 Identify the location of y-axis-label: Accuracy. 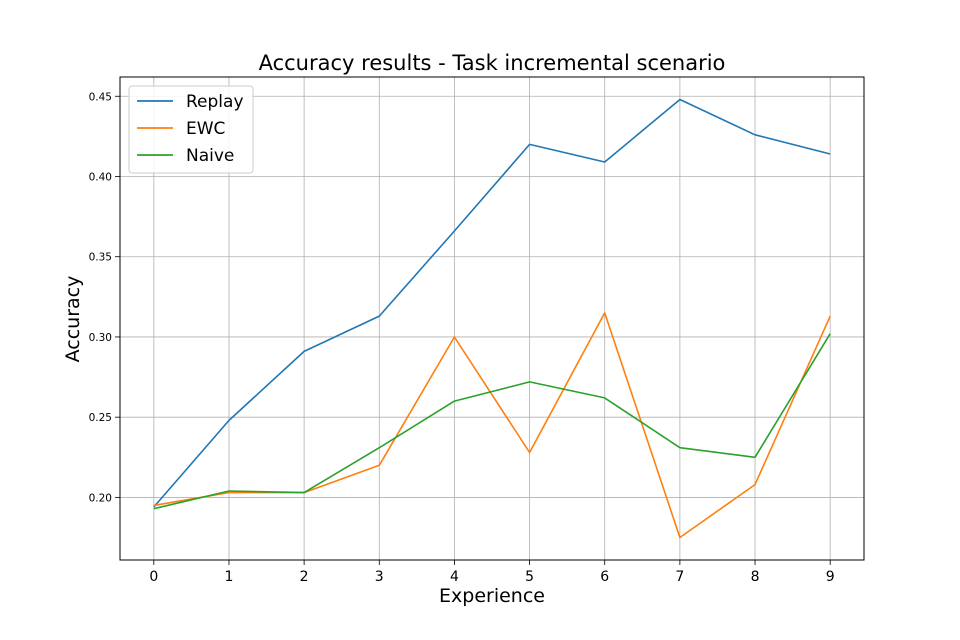
(73, 319).